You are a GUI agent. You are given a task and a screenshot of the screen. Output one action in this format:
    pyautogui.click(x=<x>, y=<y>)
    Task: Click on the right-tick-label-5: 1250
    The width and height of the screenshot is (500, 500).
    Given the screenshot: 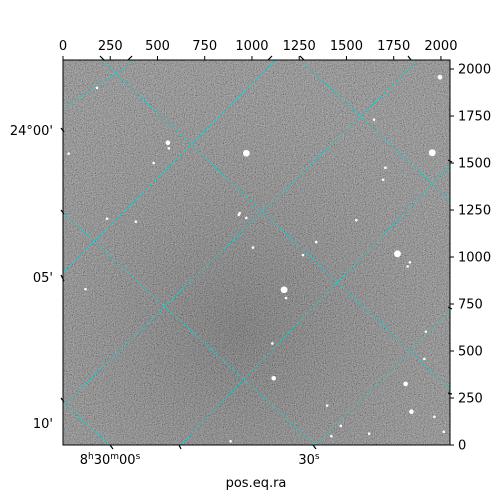 What is the action you would take?
    pyautogui.click(x=474, y=211)
    